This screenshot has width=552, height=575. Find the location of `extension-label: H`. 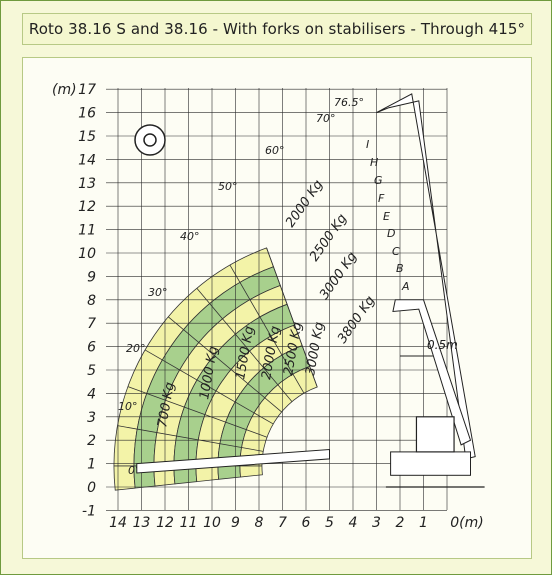

extension-label: H is located at coordinates (374, 162).